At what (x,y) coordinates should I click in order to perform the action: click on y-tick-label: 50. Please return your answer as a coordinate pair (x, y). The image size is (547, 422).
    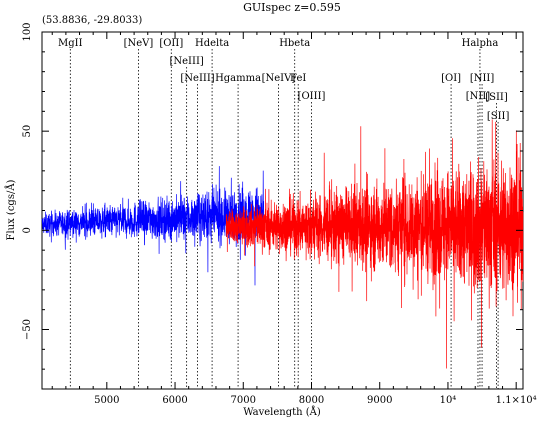
    Looking at the image, I should click on (27, 131).